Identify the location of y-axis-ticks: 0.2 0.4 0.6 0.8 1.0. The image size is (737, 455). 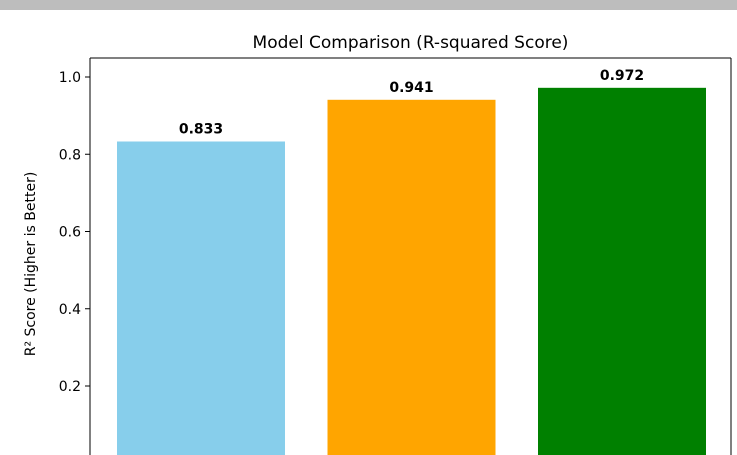
(74, 232).